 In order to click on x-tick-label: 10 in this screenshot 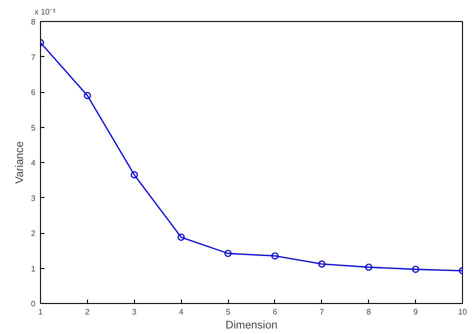, I will do `click(463, 312)`.